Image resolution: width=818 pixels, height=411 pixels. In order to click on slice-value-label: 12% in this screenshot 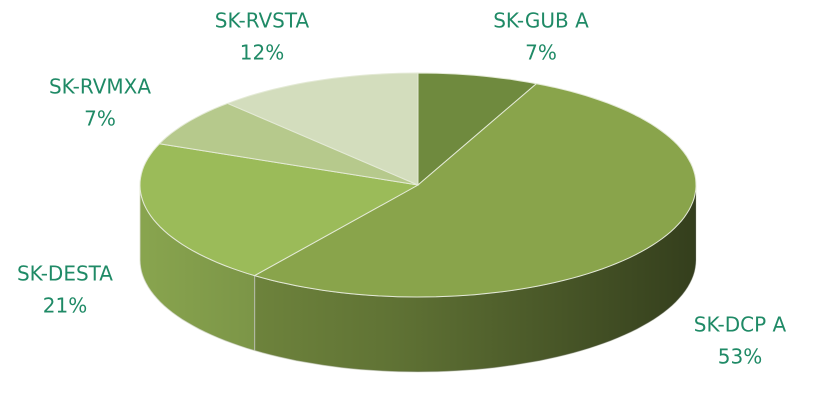, I will do `click(262, 53)`.